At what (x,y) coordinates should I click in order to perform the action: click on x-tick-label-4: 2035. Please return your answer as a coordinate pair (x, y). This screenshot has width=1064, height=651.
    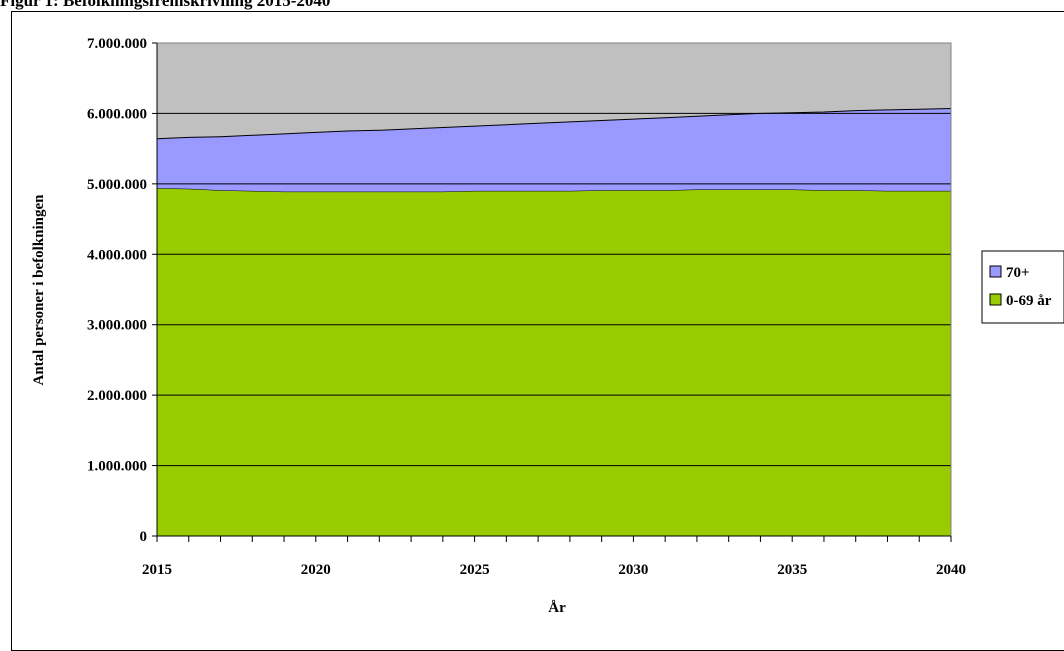
    Looking at the image, I should click on (792, 570).